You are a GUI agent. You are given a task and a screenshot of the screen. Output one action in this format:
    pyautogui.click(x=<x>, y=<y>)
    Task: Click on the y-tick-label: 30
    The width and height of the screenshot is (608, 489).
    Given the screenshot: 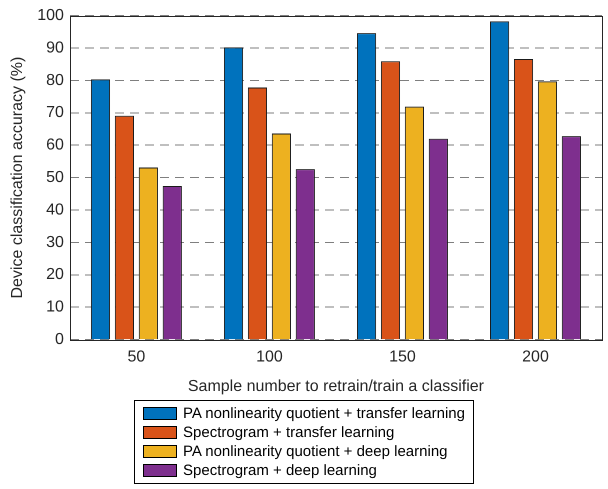 What is the action you would take?
    pyautogui.click(x=55, y=242)
    